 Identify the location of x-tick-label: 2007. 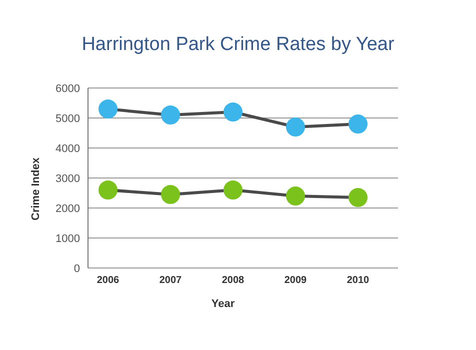
(170, 280).